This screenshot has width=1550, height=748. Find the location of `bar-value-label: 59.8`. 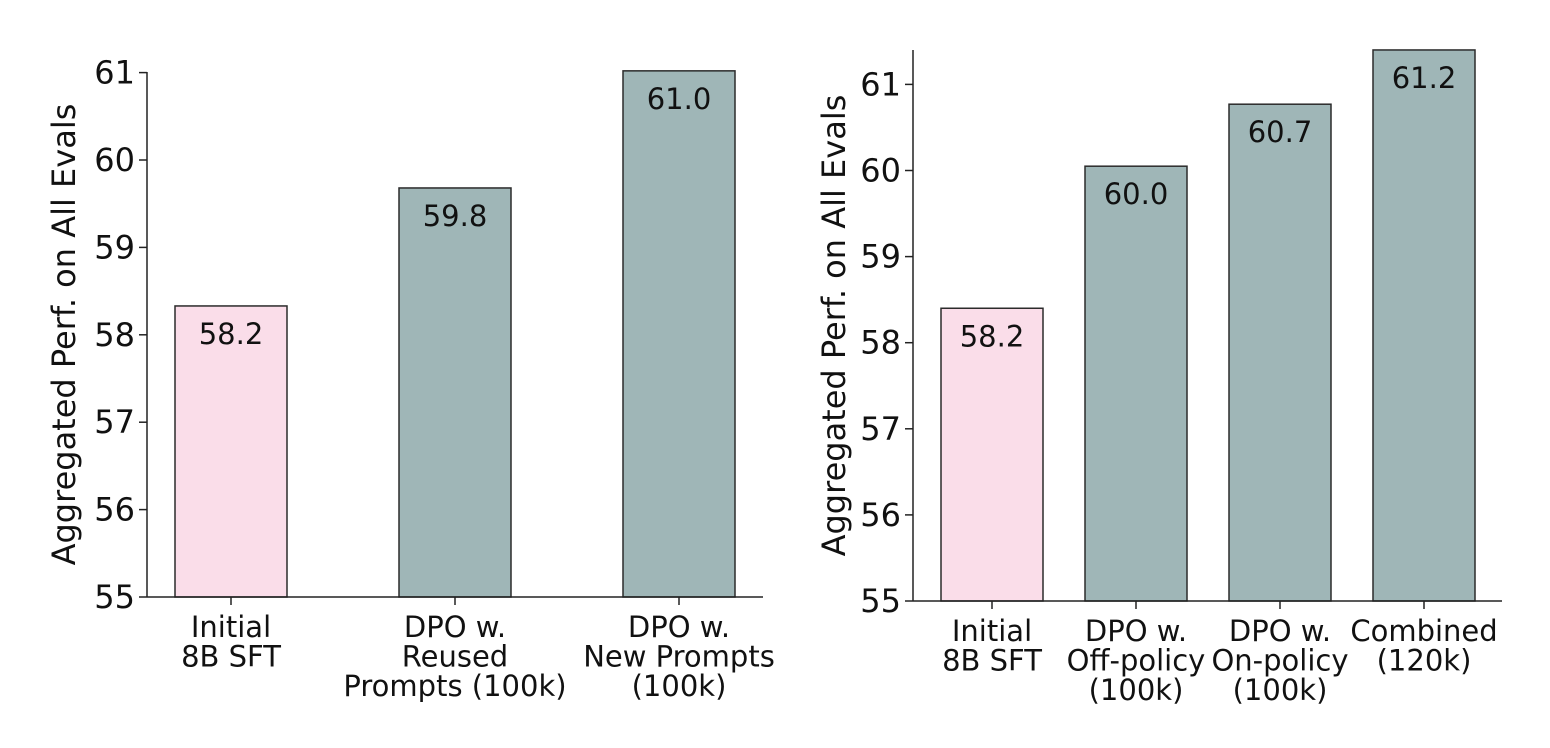

bar-value-label: 59.8 is located at coordinates (455, 216).